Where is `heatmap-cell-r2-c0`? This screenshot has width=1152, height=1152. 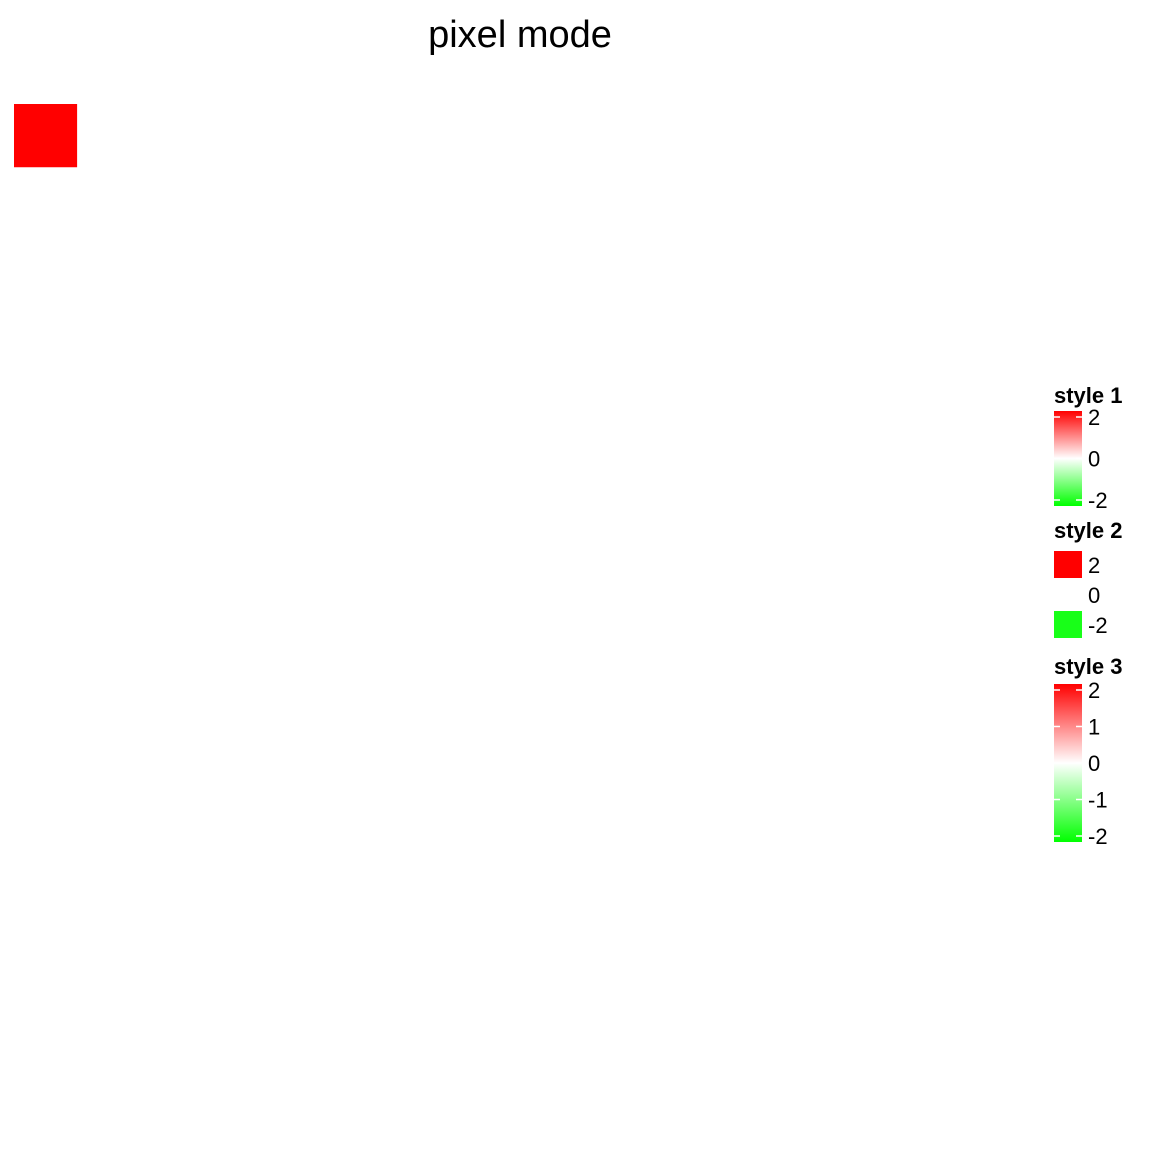 heatmap-cell-r2-c0 is located at coordinates (46, 262).